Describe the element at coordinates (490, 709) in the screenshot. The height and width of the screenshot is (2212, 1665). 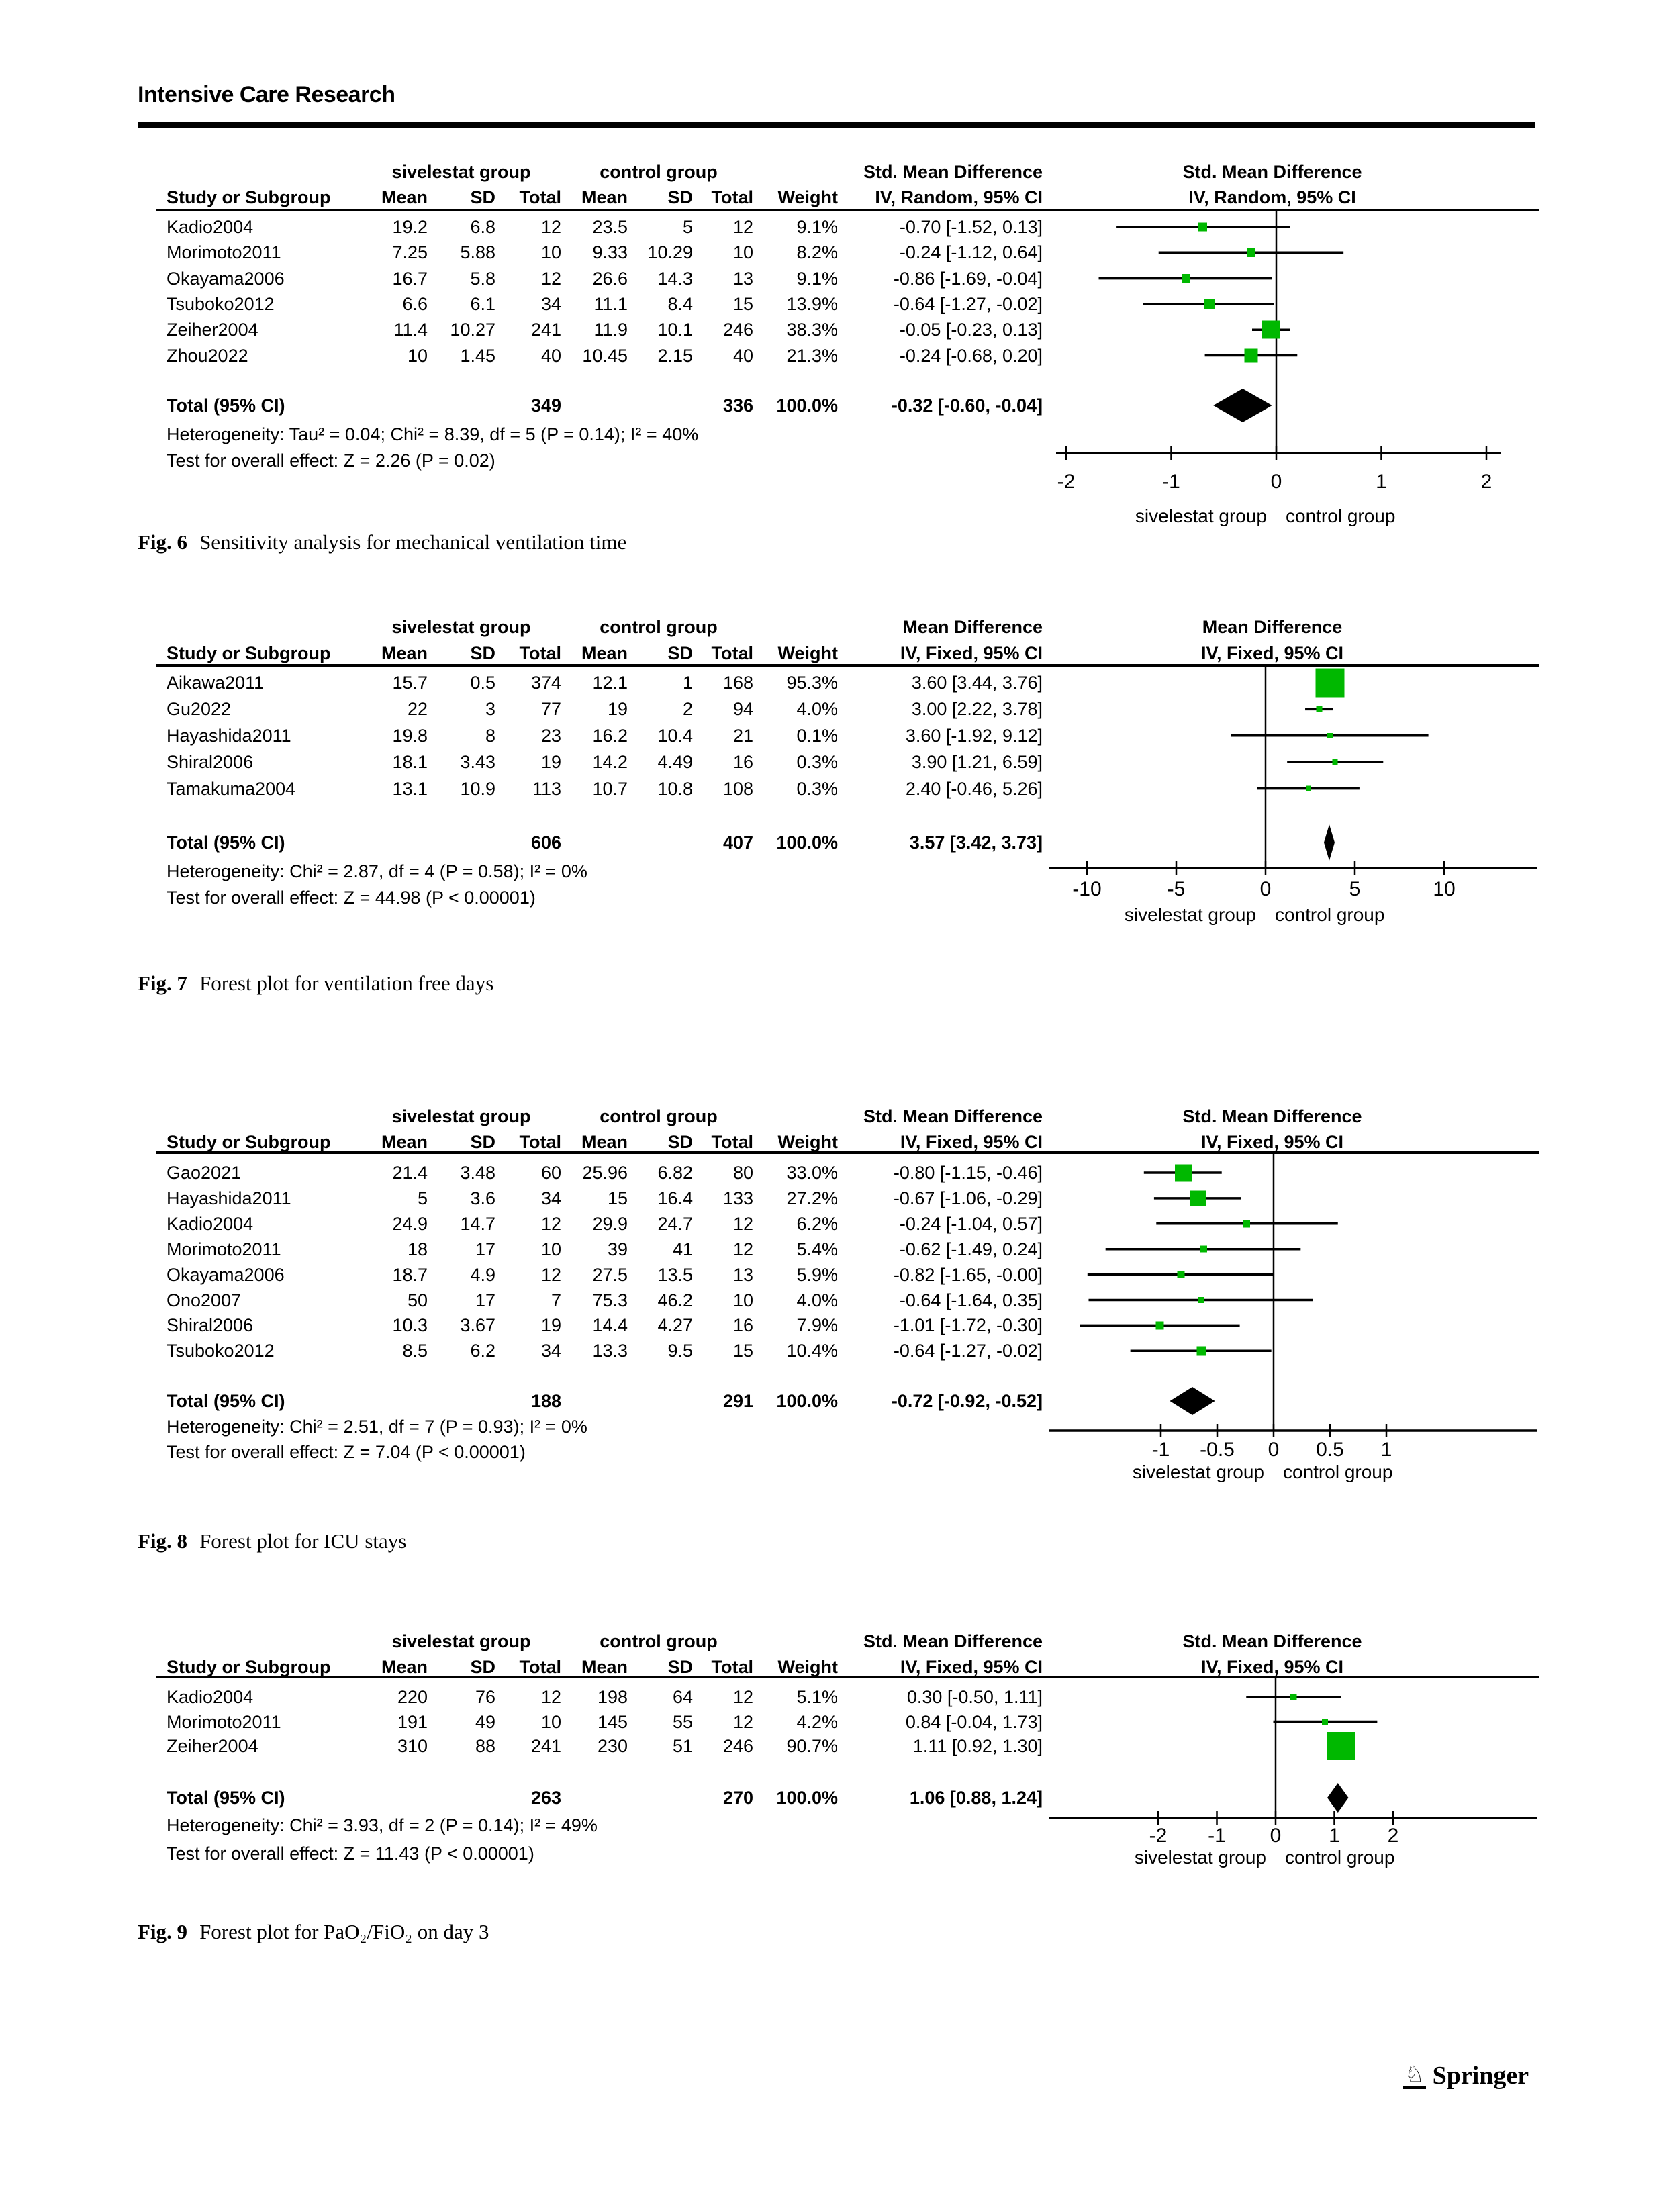
I see `study-row-cell: 3` at that location.